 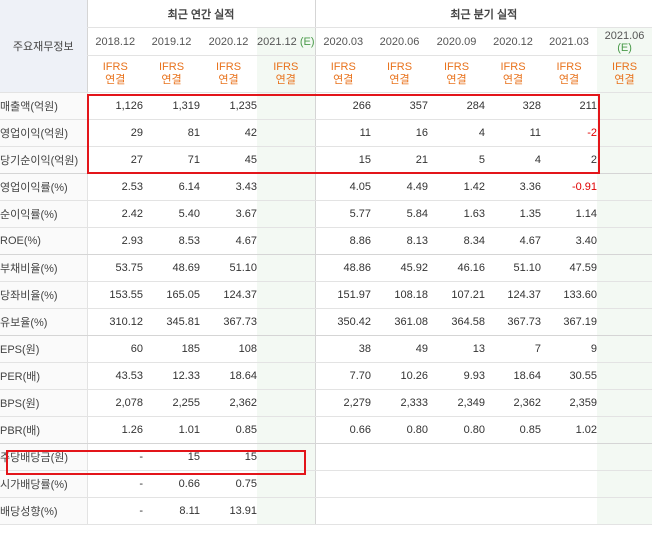 I want to click on value-cell: 357, so click(x=400, y=106).